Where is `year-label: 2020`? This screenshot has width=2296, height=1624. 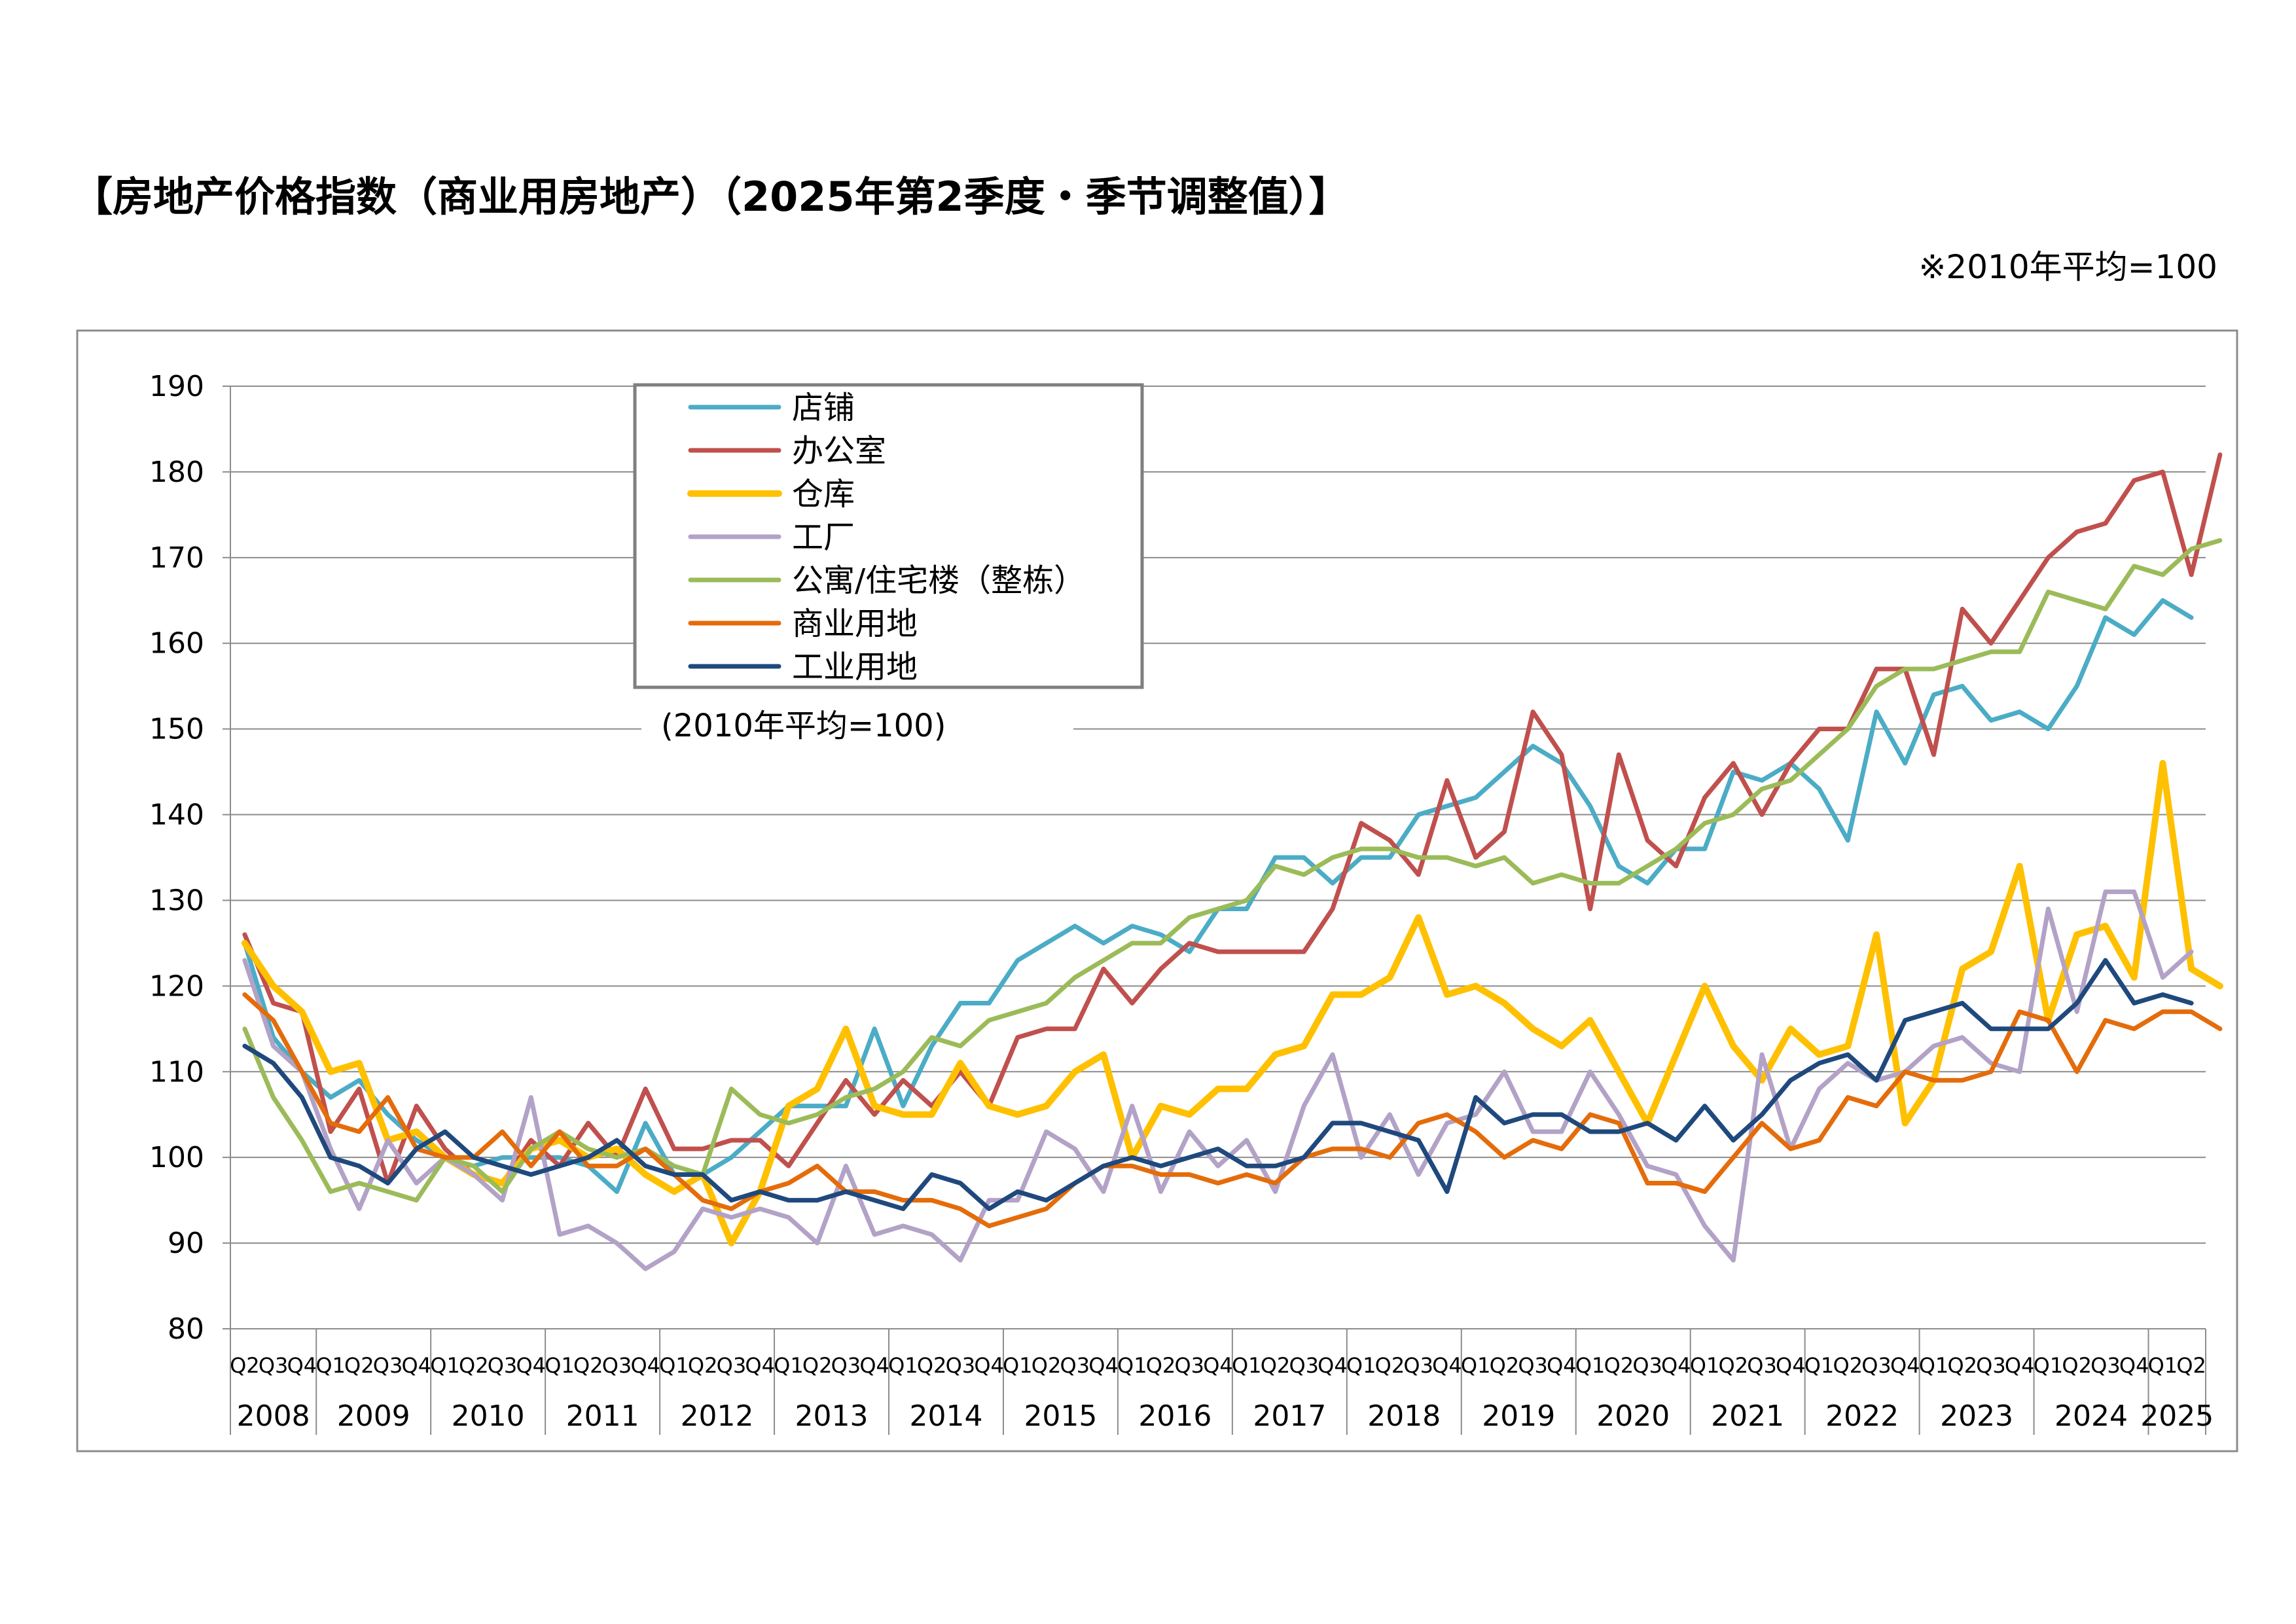
year-label: 2020 is located at coordinates (1633, 1416).